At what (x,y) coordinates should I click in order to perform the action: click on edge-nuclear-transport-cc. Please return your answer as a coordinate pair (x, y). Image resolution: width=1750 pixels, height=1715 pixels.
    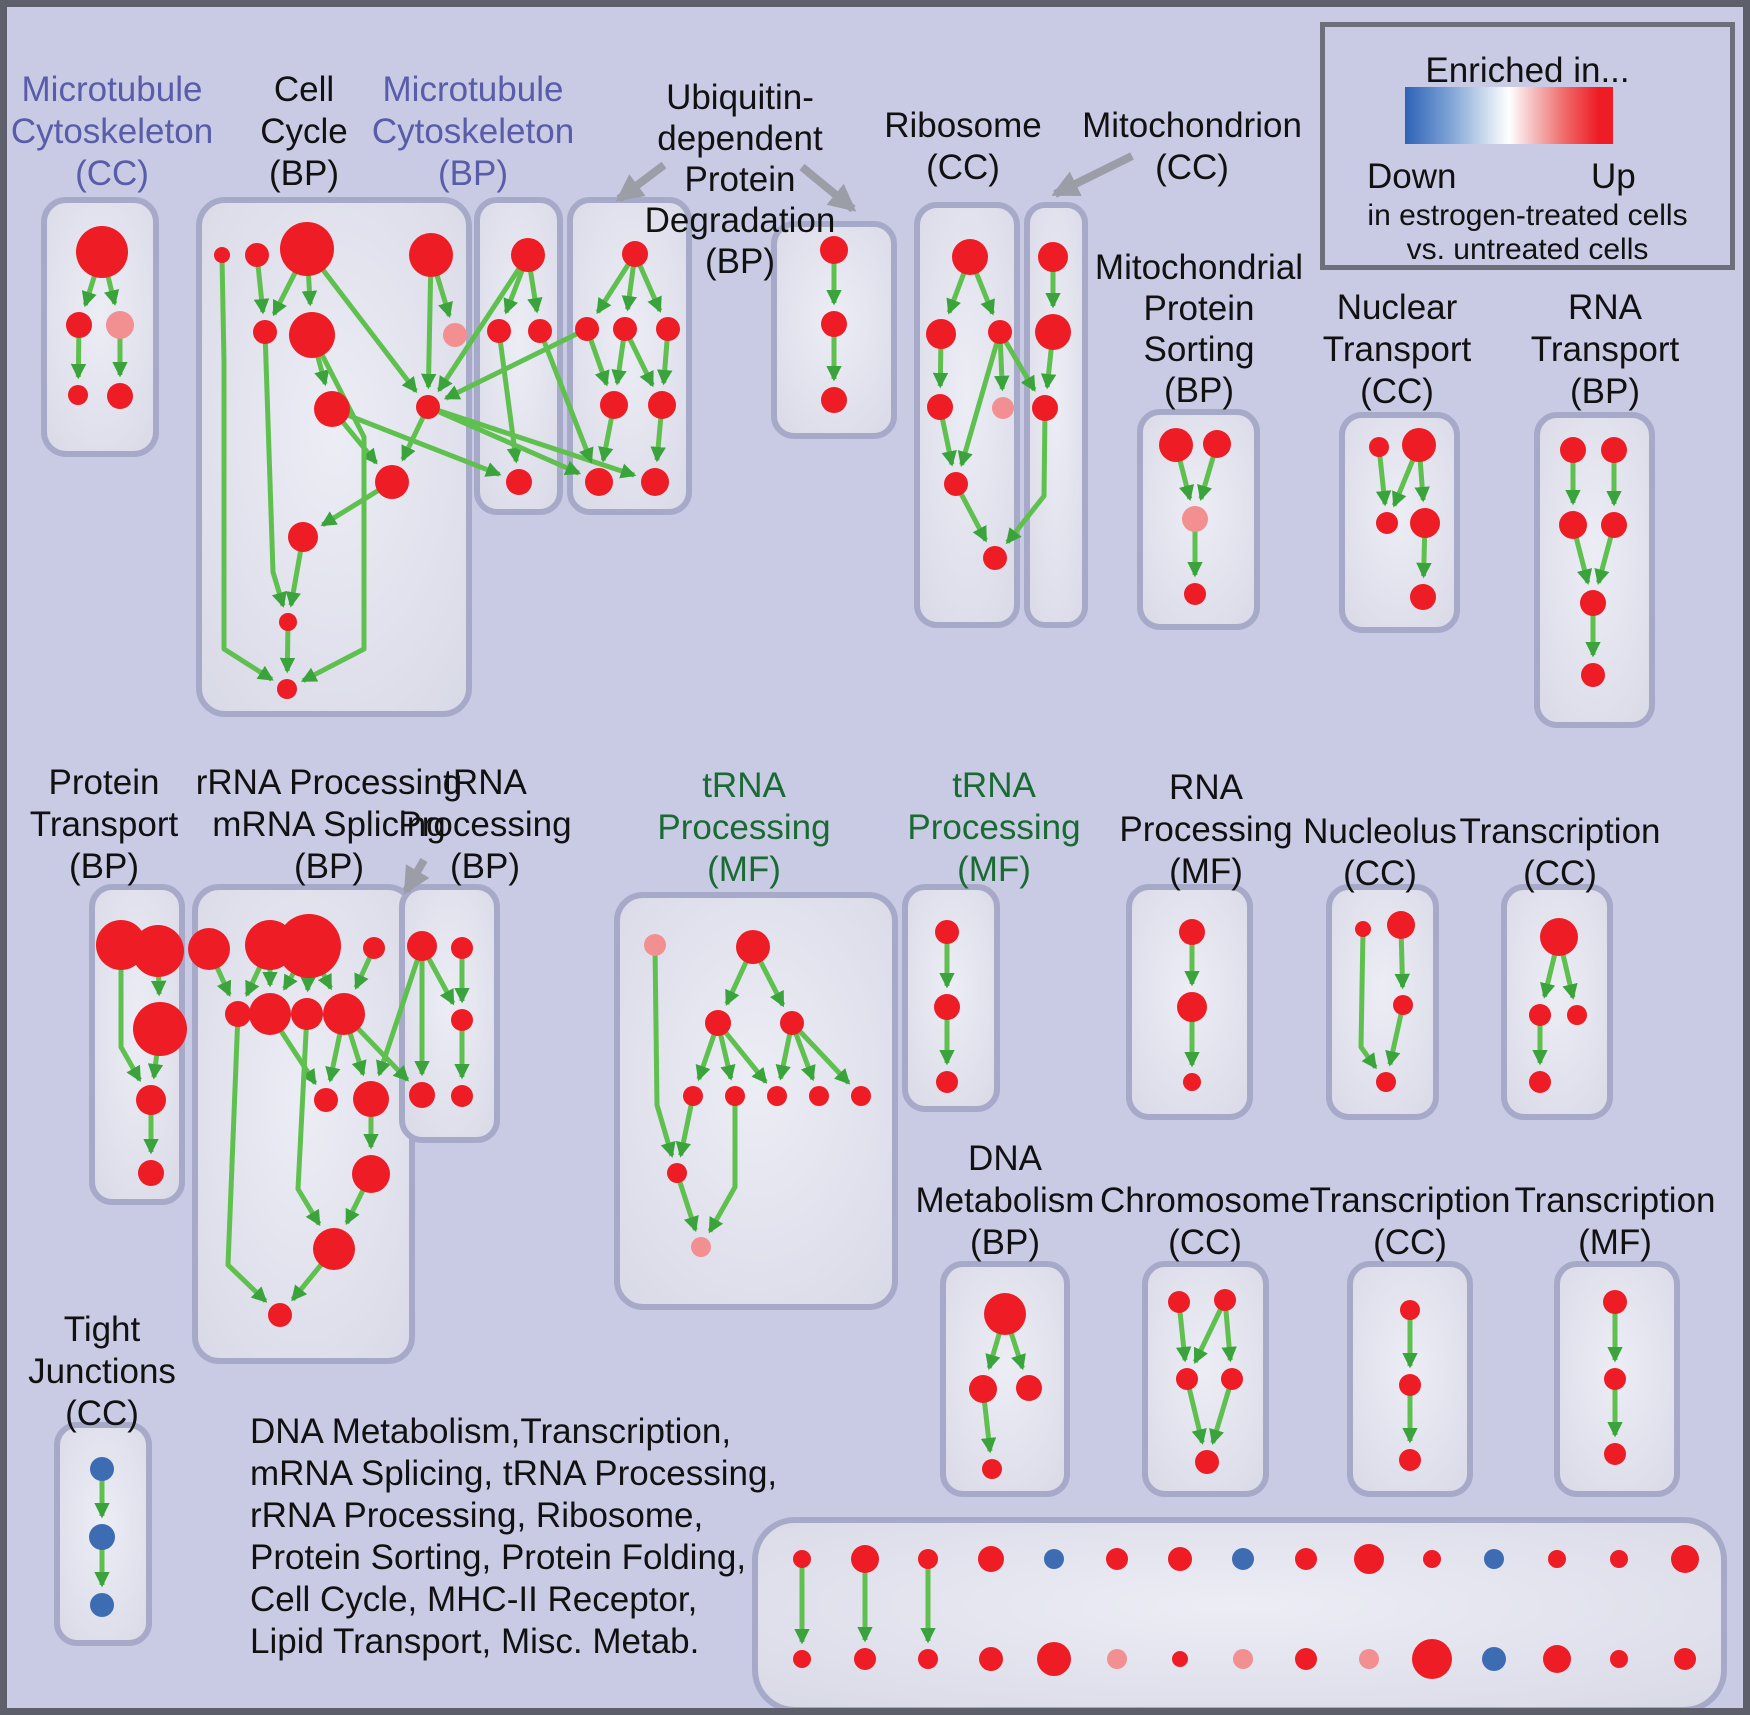
    Looking at the image, I should click on (1403, 483).